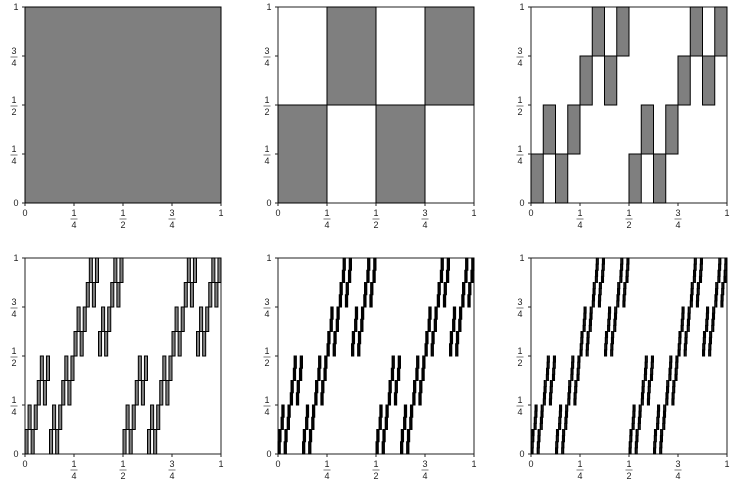  What do you see at coordinates (519, 112) in the screenshot?
I see `y-tick-label-denominator: 2` at bounding box center [519, 112].